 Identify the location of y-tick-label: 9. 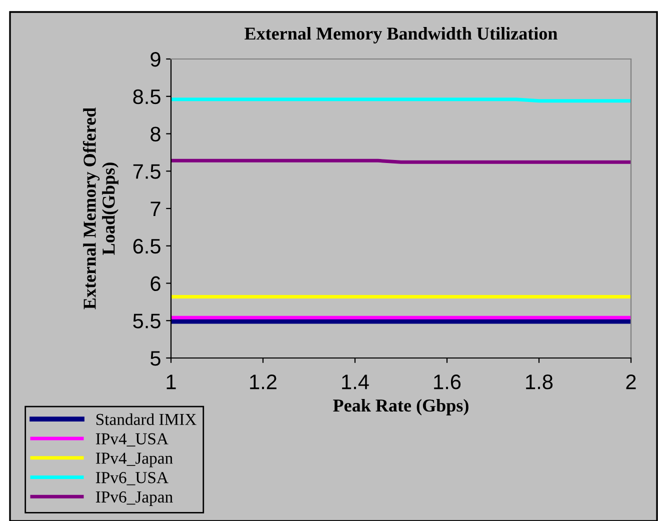
(155, 59).